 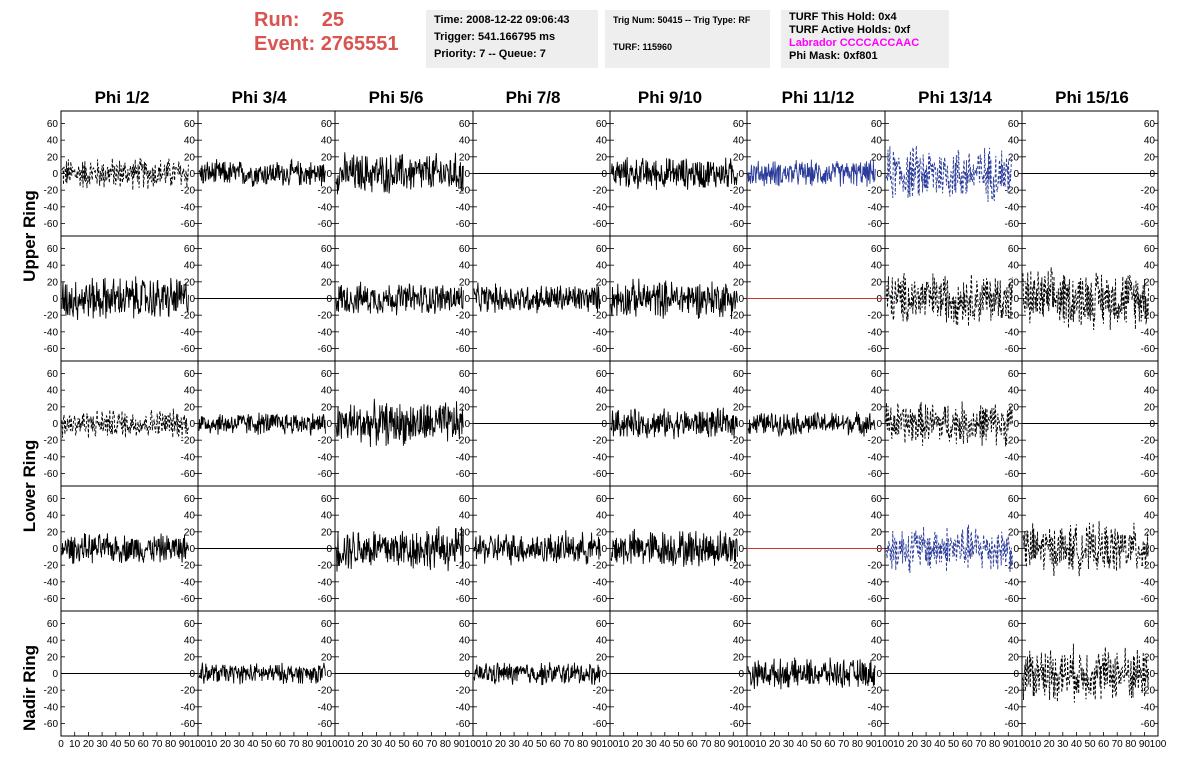 What do you see at coordinates (583, 744) in the screenshot?
I see `x-tick-label: 80` at bounding box center [583, 744].